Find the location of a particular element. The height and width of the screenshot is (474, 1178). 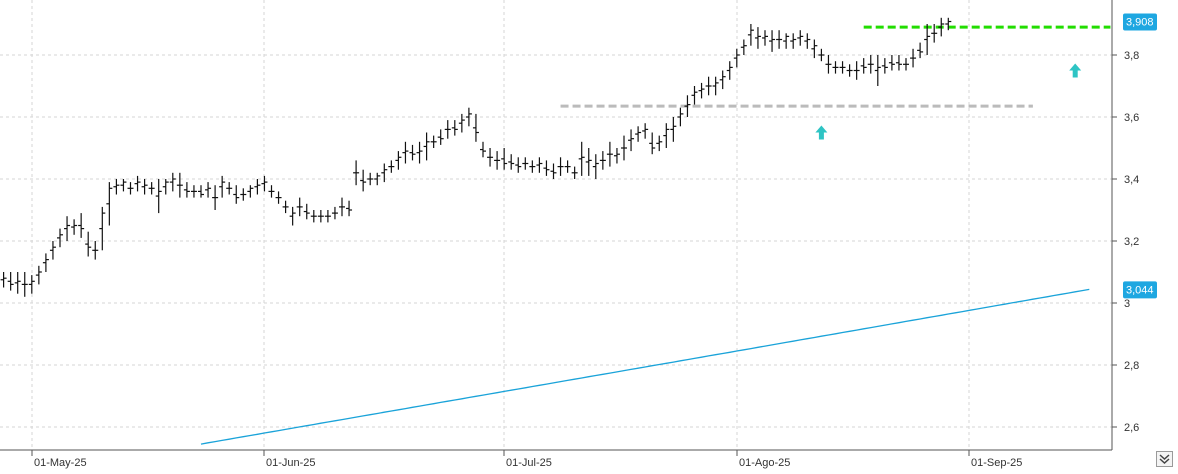

y-tick-label: 2,6 is located at coordinates (1131, 428).